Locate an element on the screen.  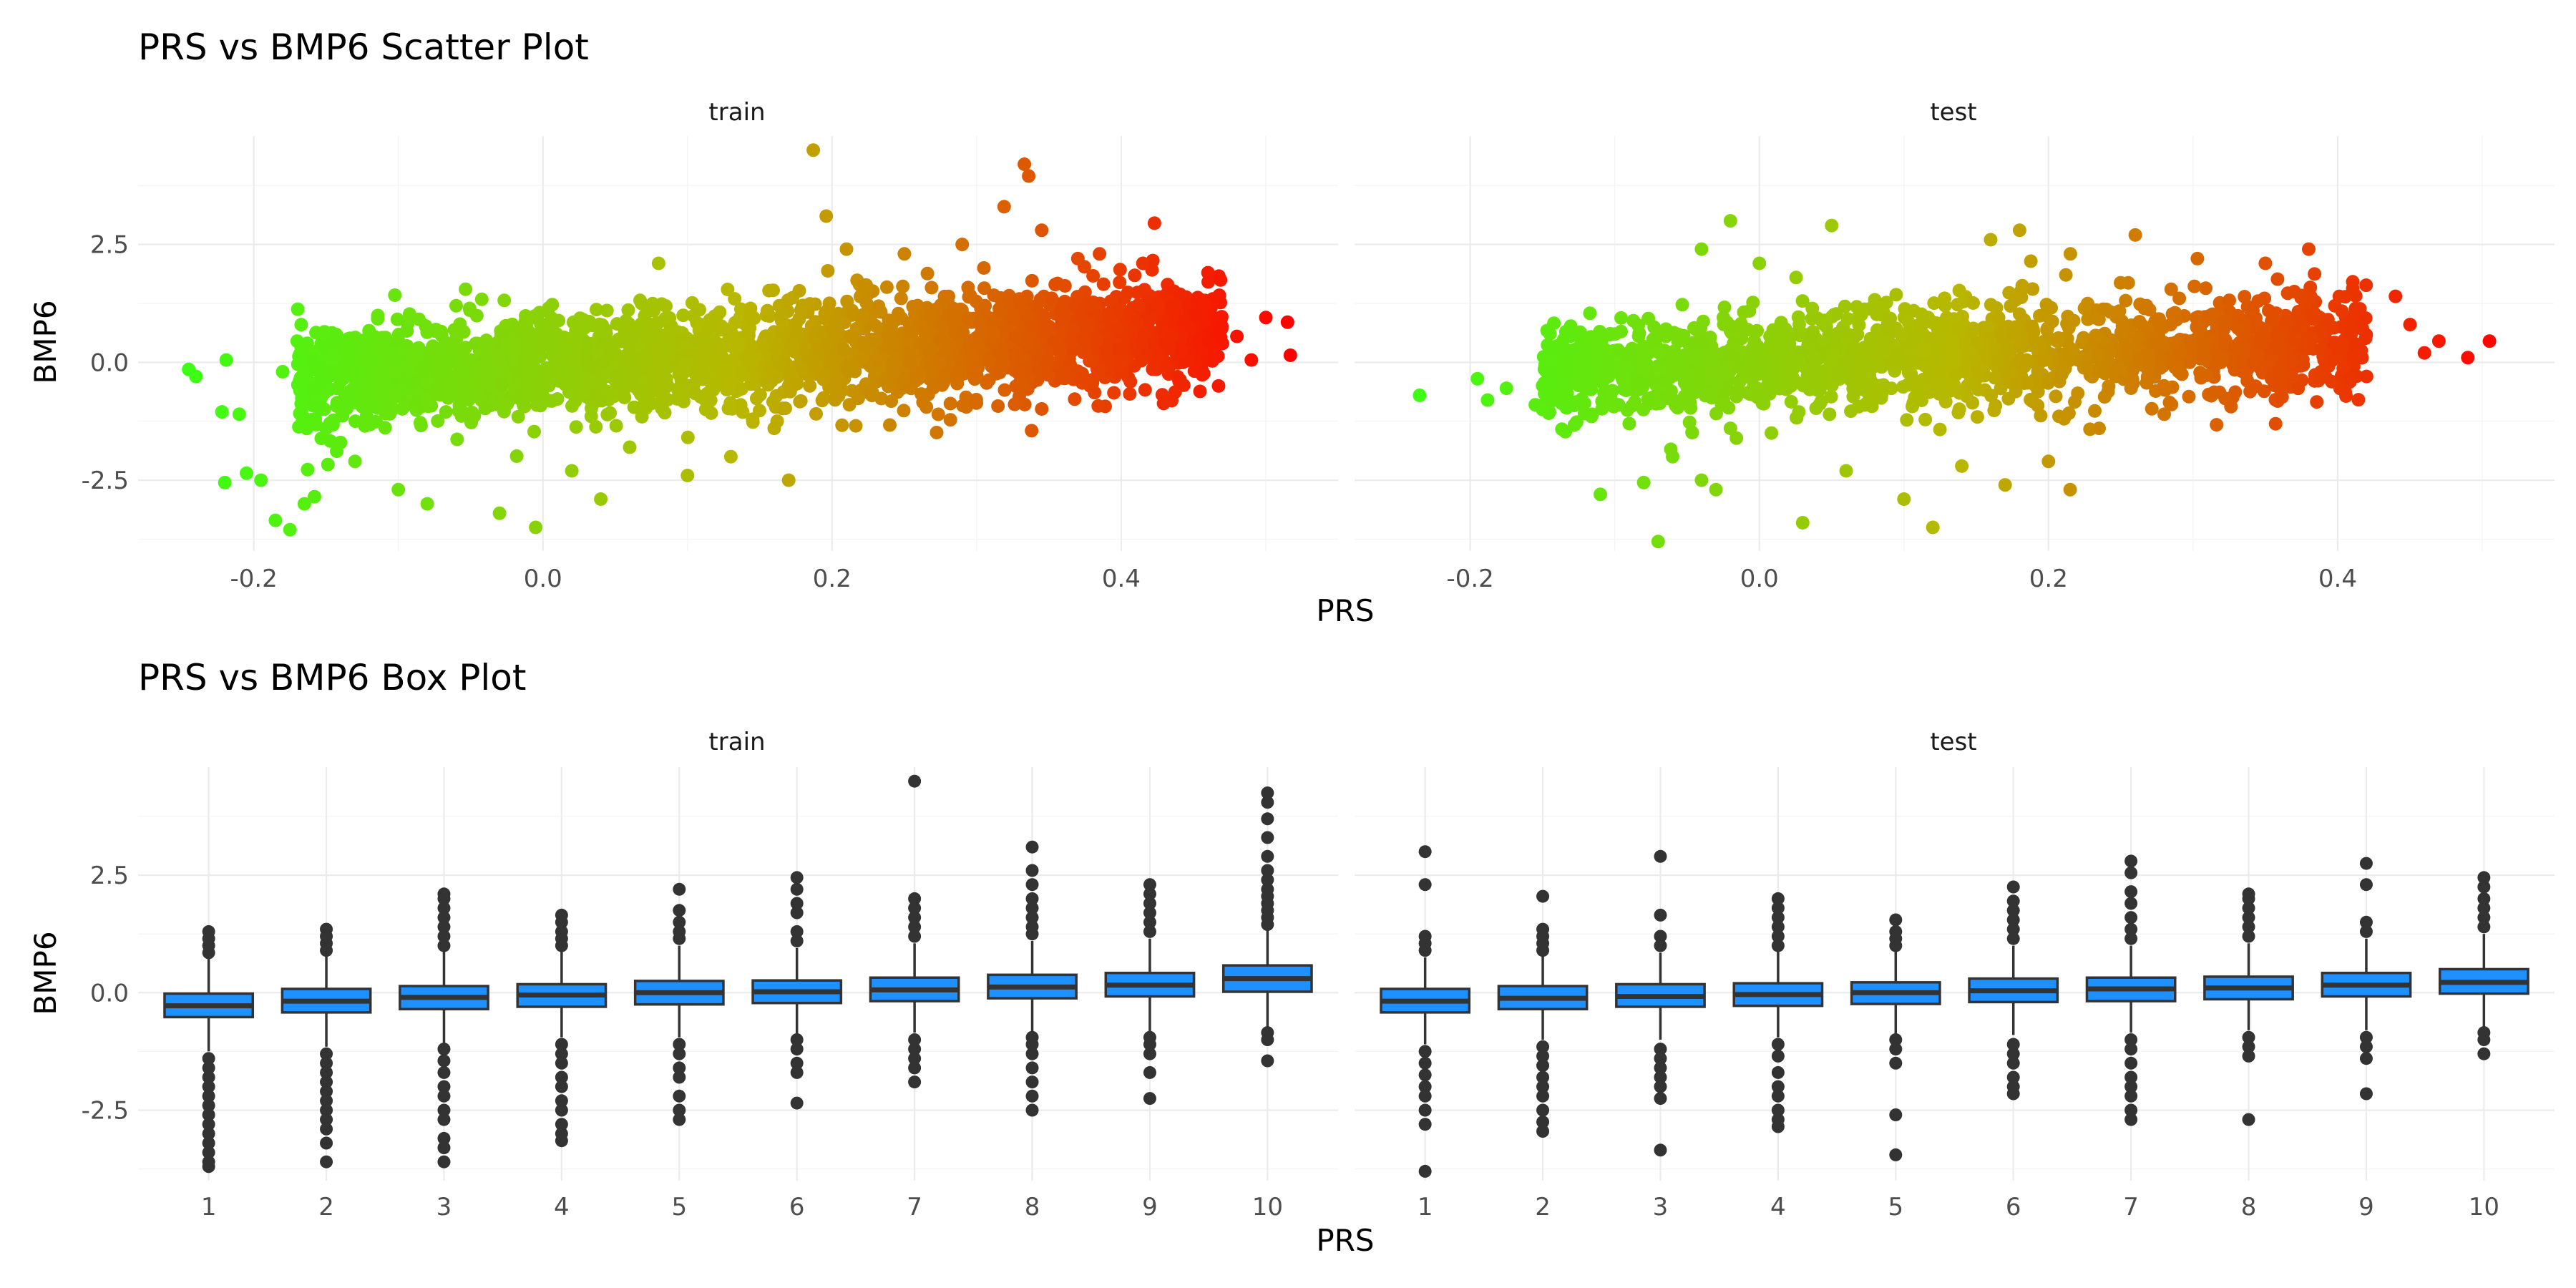
x-tick-label: 8 is located at coordinates (2249, 1207).